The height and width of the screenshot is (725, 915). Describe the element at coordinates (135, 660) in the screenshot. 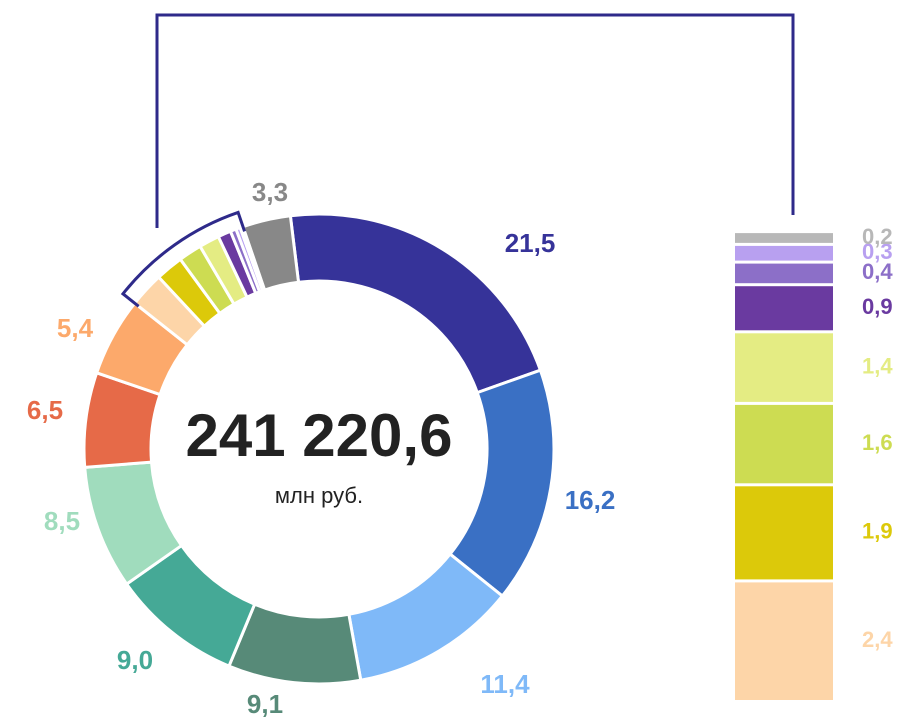

I see `data-label: 9,0` at that location.